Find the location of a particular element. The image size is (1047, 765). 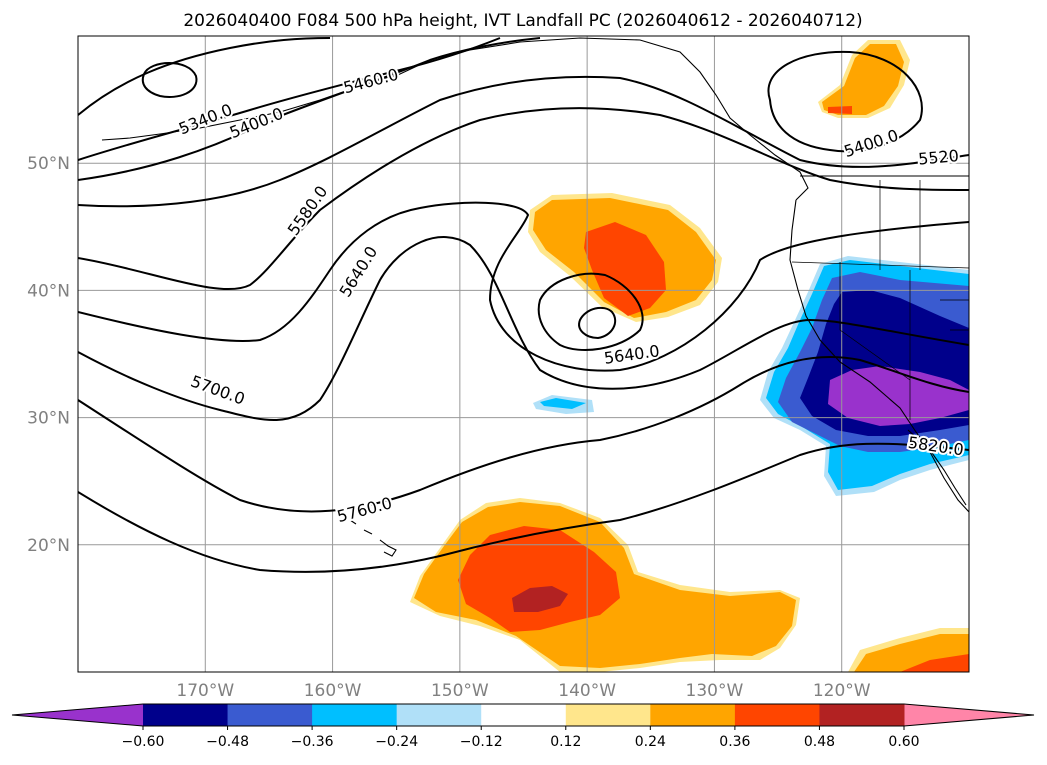

colorbar-tick-label: −0.24 is located at coordinates (396, 742).